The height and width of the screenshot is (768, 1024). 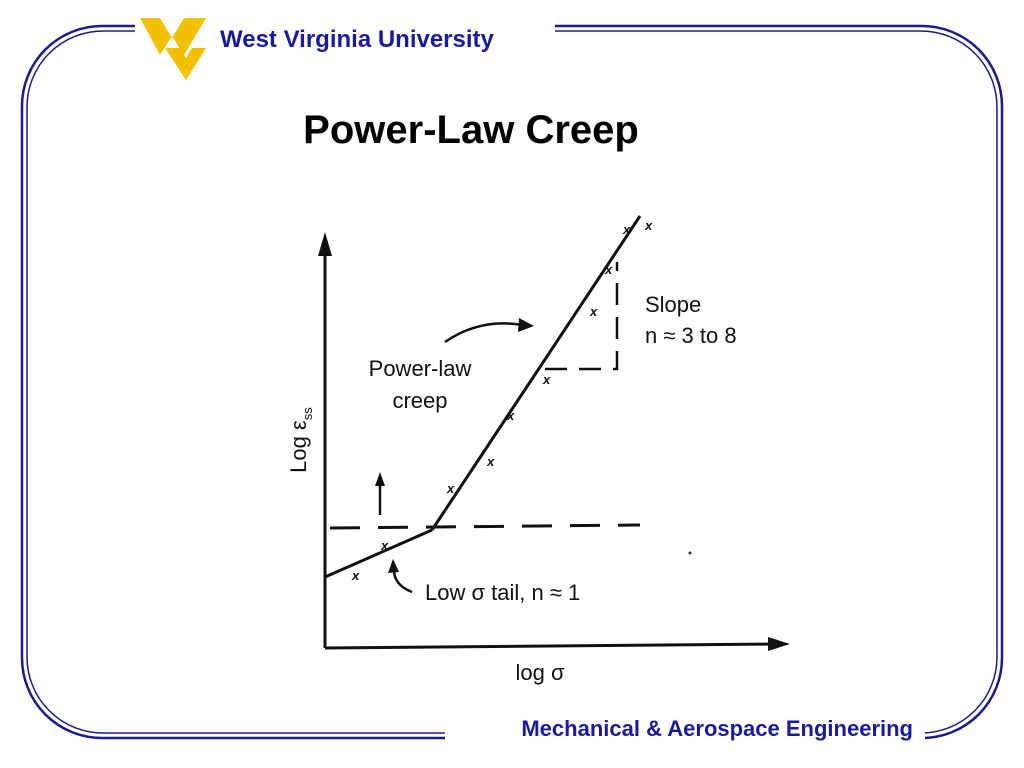 I want to click on x-axis-label: log σ, so click(x=539, y=672).